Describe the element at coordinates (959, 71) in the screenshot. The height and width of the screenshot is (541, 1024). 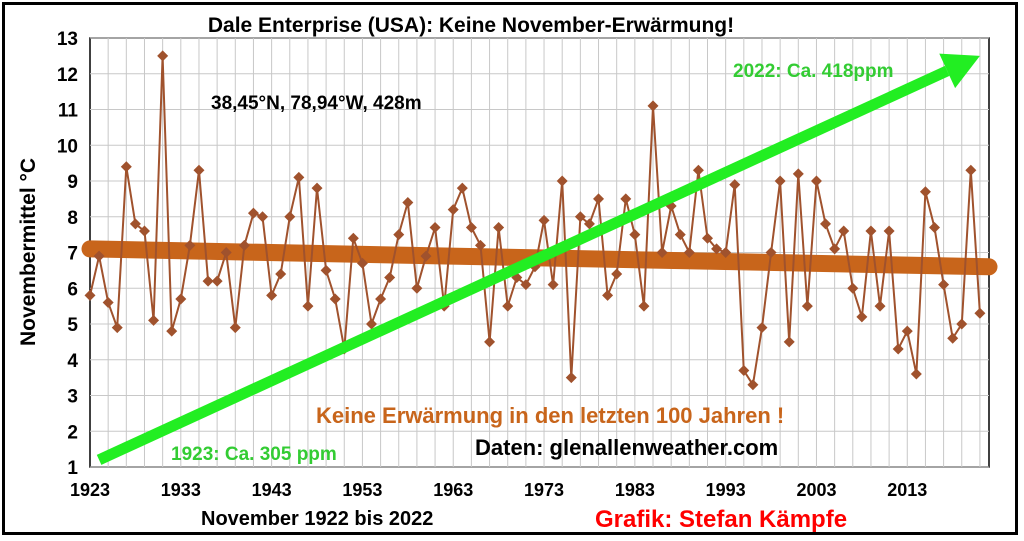
I see `co2-arrow-head` at that location.